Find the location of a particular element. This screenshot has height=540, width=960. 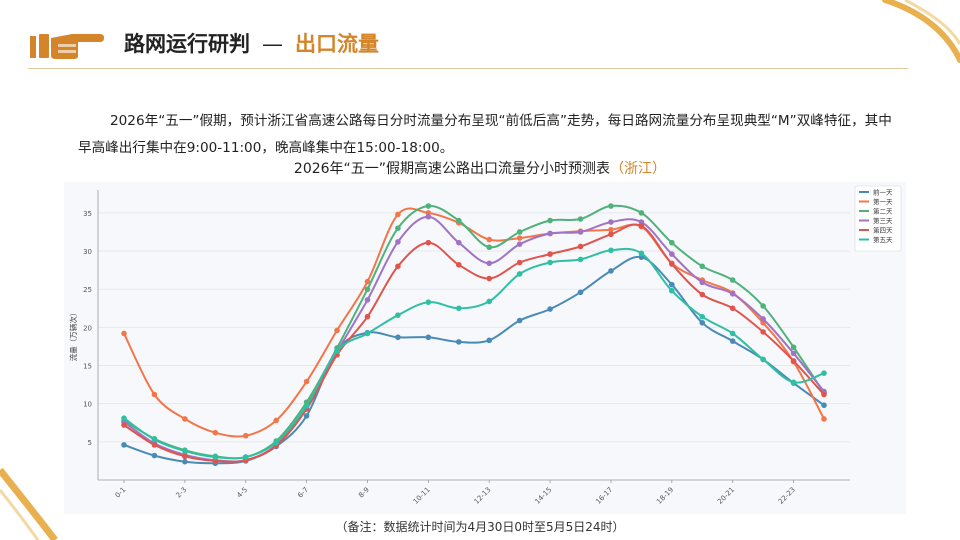

y-tick-label: 30 is located at coordinates (87, 252).